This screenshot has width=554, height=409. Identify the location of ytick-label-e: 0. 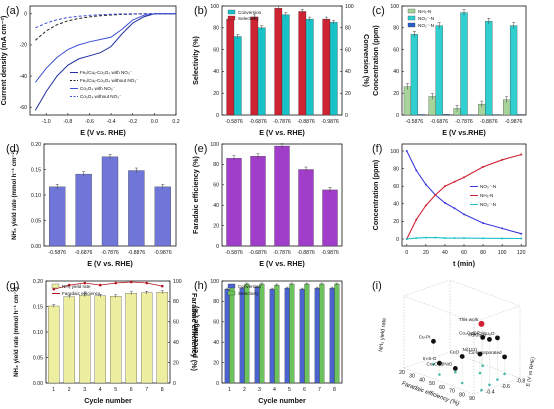
(217, 247).